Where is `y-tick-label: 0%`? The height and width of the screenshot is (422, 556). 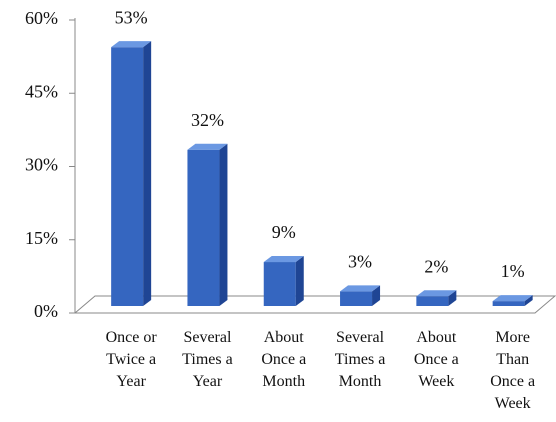 y-tick-label: 0% is located at coordinates (46, 311).